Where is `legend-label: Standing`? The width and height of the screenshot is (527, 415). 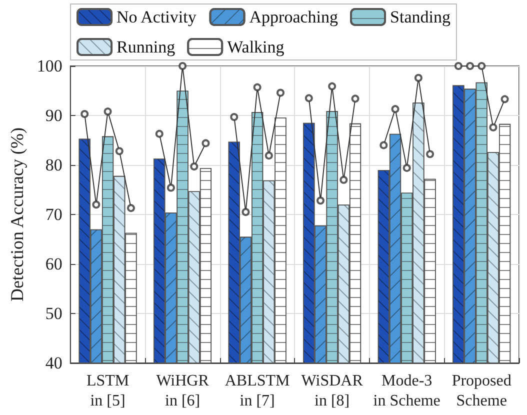
legend-label: Standing is located at coordinates (420, 17).